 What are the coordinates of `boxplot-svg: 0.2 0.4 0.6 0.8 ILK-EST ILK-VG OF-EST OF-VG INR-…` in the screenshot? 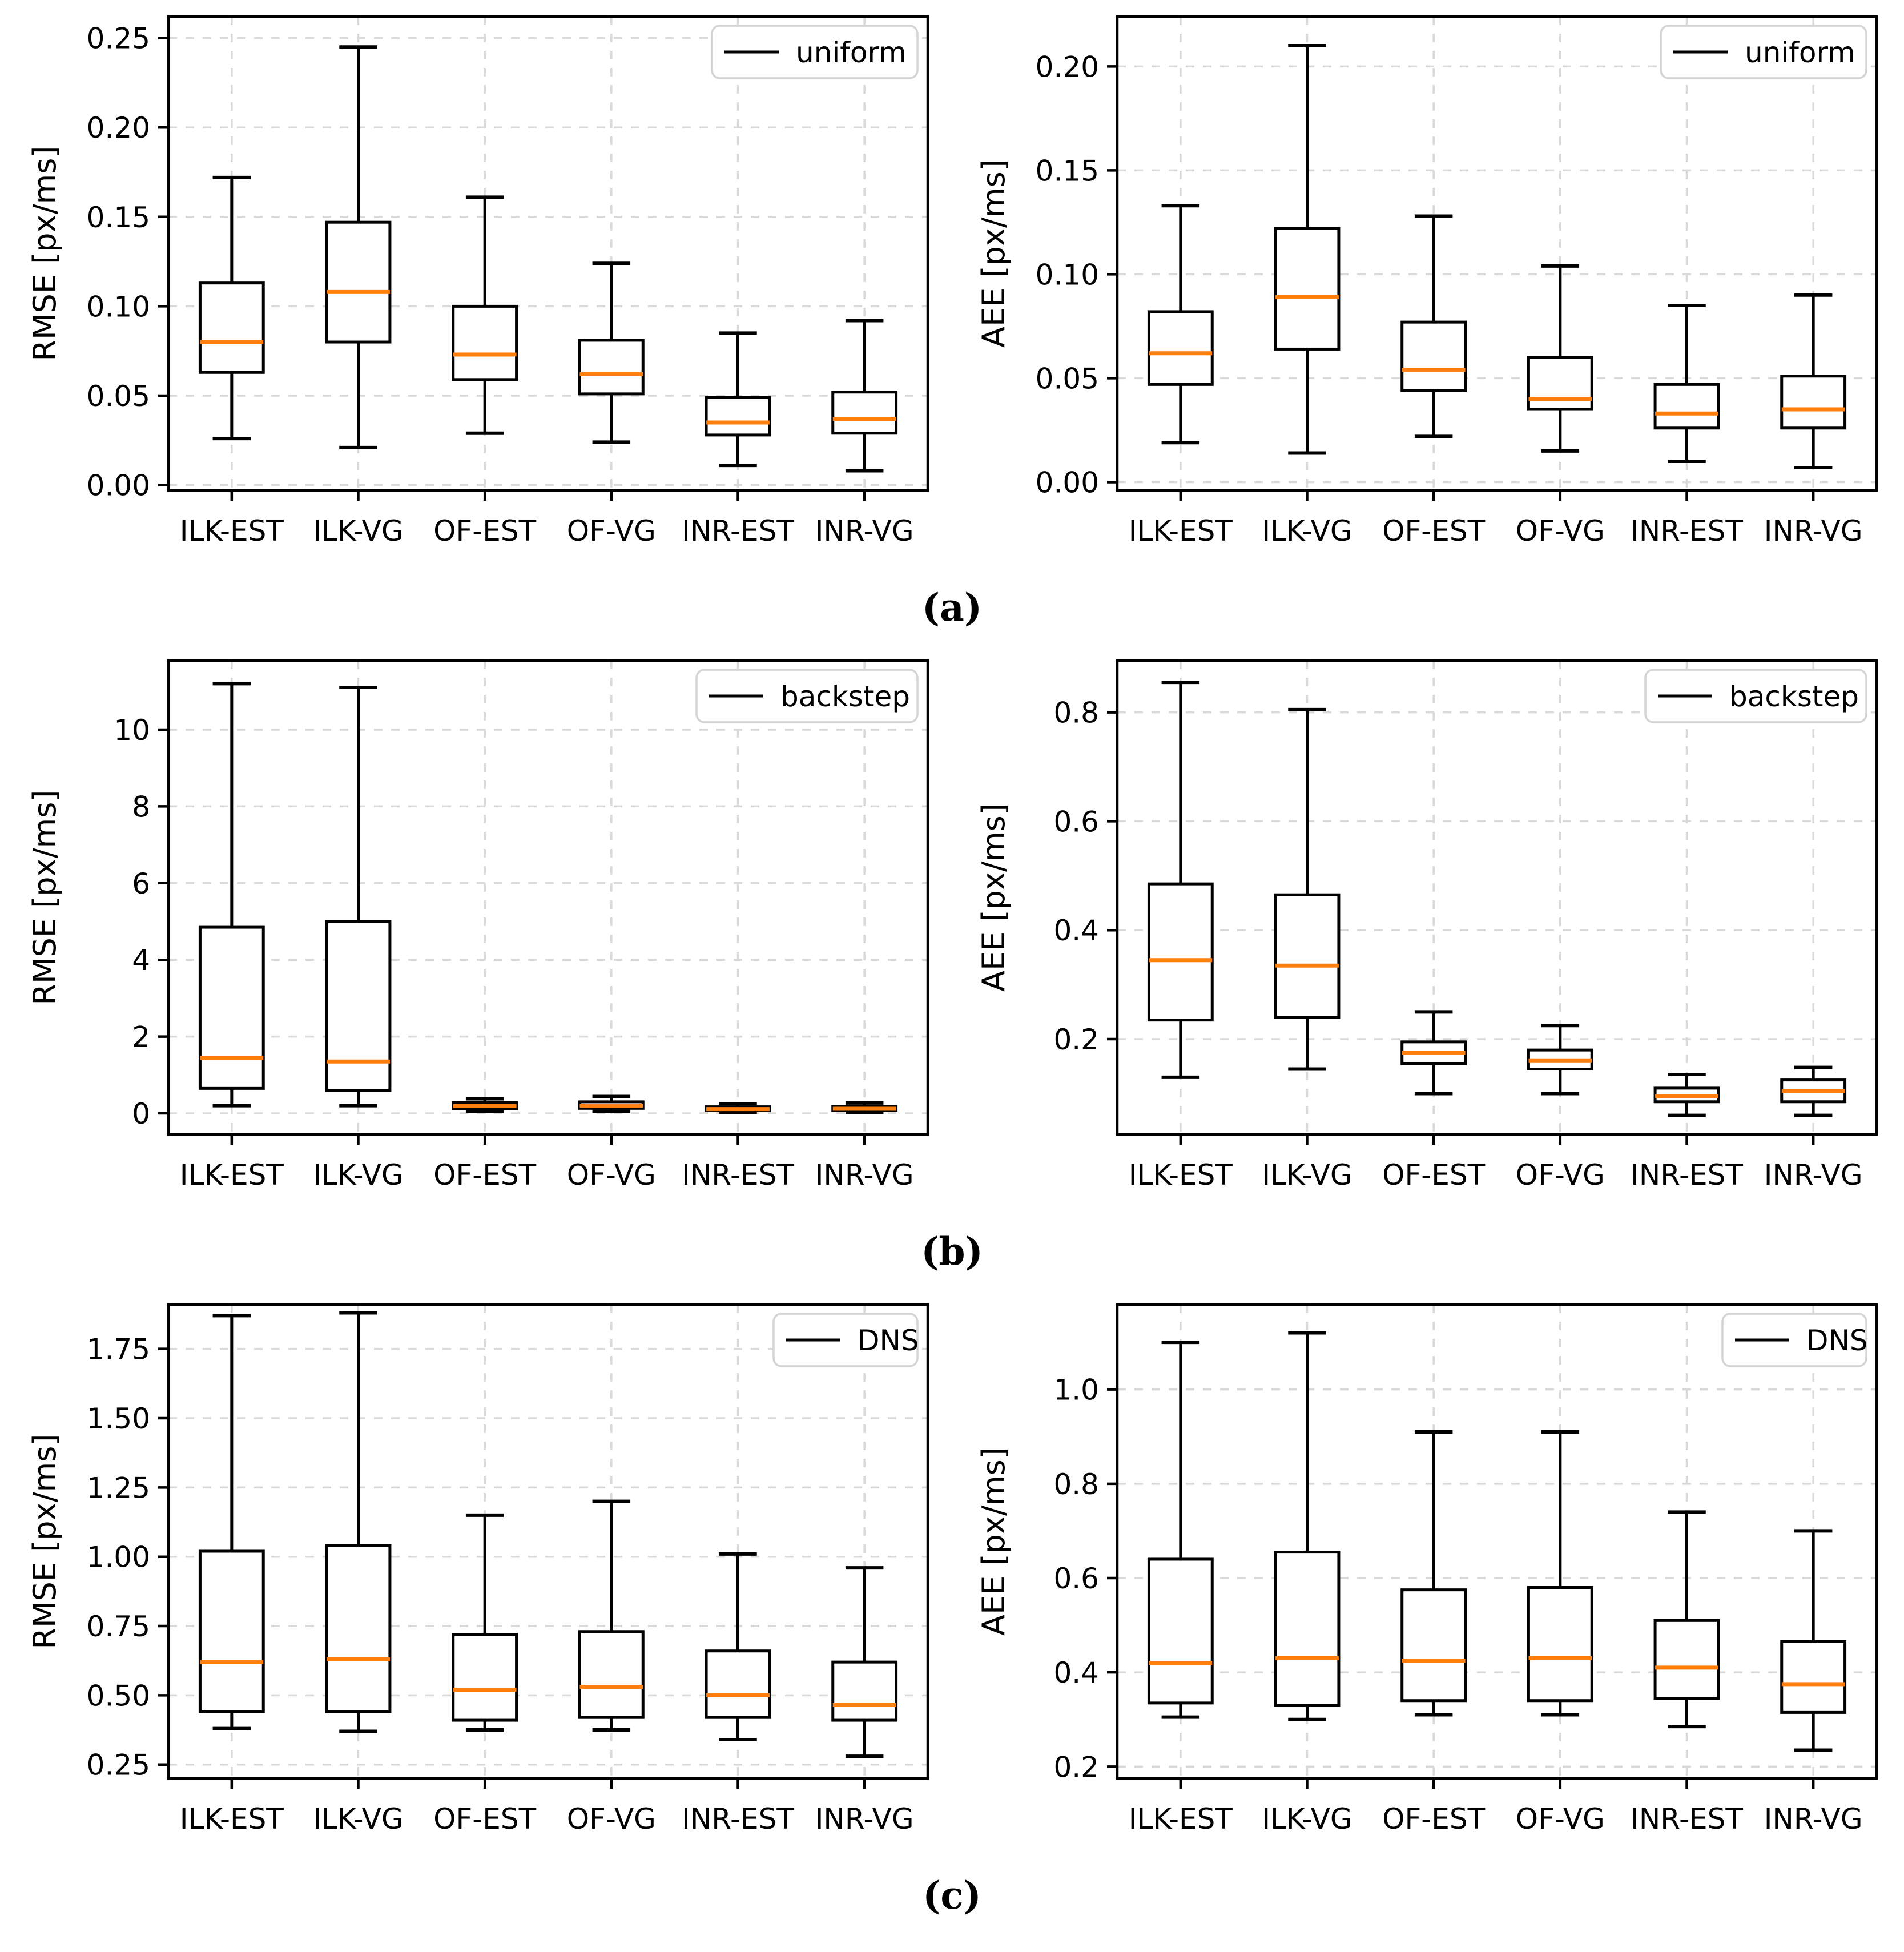 It's located at (1426, 934).